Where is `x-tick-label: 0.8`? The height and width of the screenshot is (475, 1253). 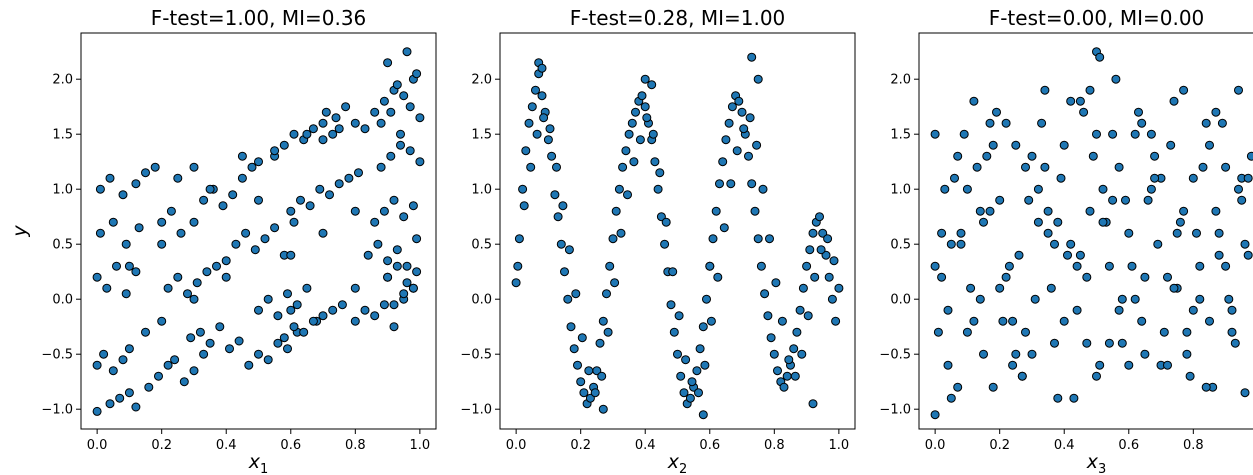 x-tick-label: 0.8 is located at coordinates (355, 445).